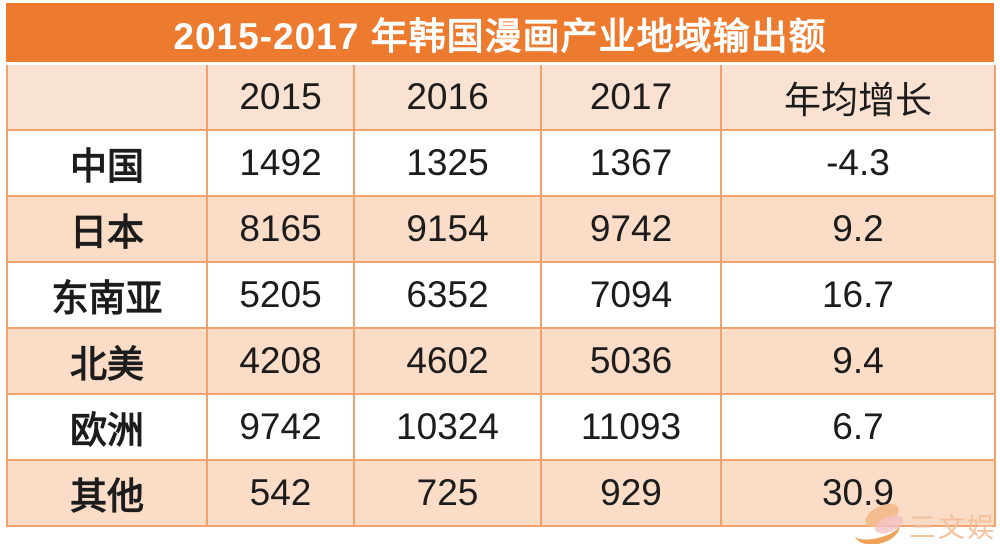  Describe the element at coordinates (858, 361) in the screenshot. I see `cell-value: 9.4` at that location.